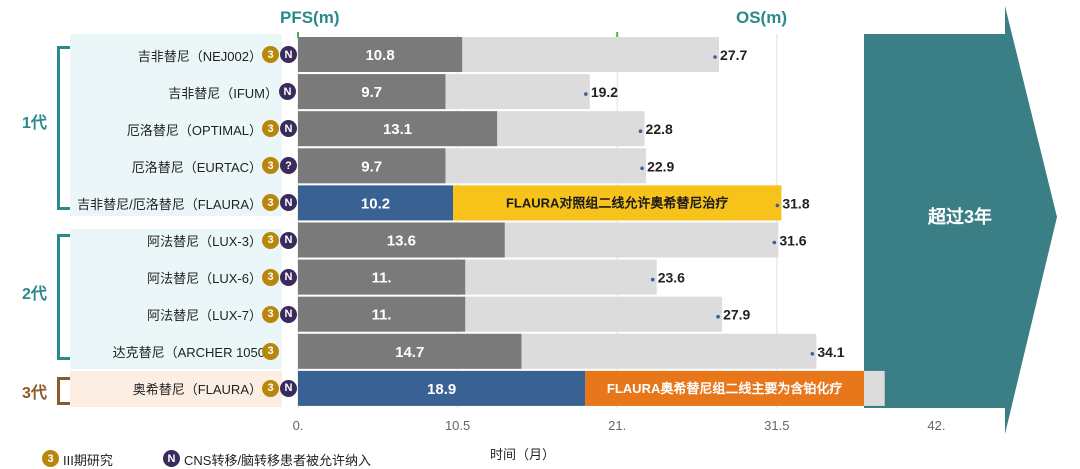  I want to click on row-label-8: 达克替尼（ARCHER 1050）, so click(195, 353).